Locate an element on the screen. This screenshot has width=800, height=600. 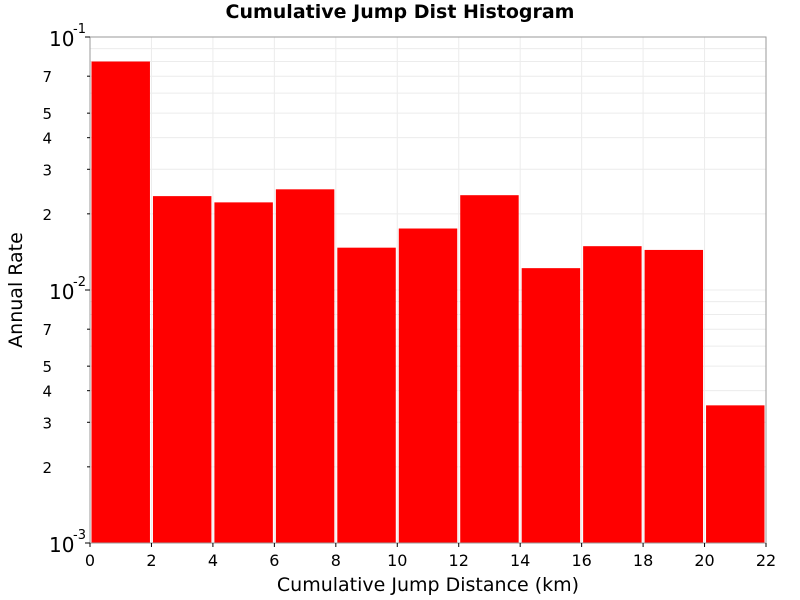
x-tick-label: 10 is located at coordinates (397, 560).